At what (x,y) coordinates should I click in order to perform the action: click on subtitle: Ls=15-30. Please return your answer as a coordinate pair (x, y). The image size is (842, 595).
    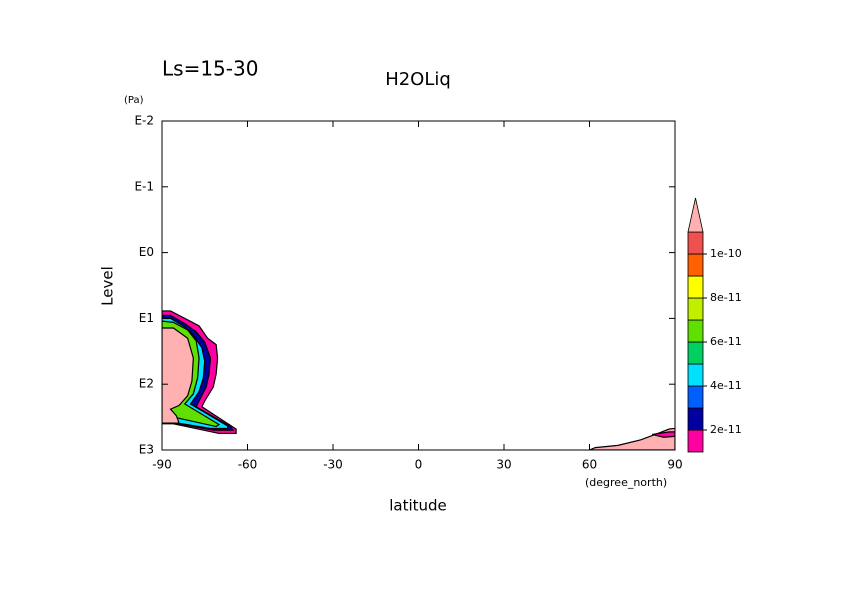
    Looking at the image, I should click on (210, 69).